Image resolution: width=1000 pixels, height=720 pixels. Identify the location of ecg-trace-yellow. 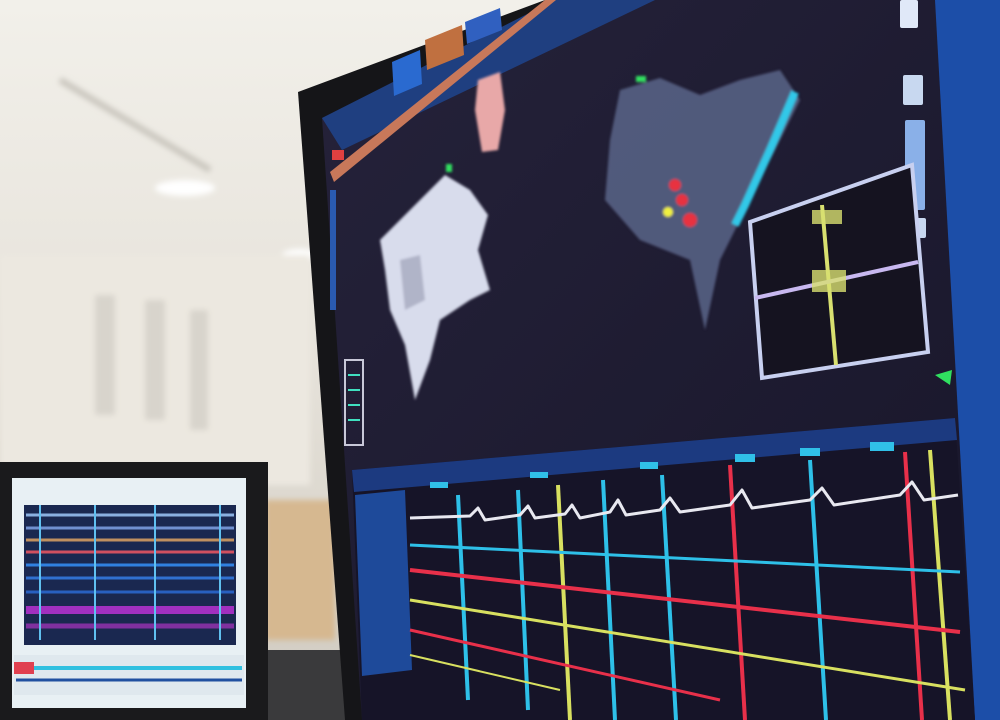
(687, 645).